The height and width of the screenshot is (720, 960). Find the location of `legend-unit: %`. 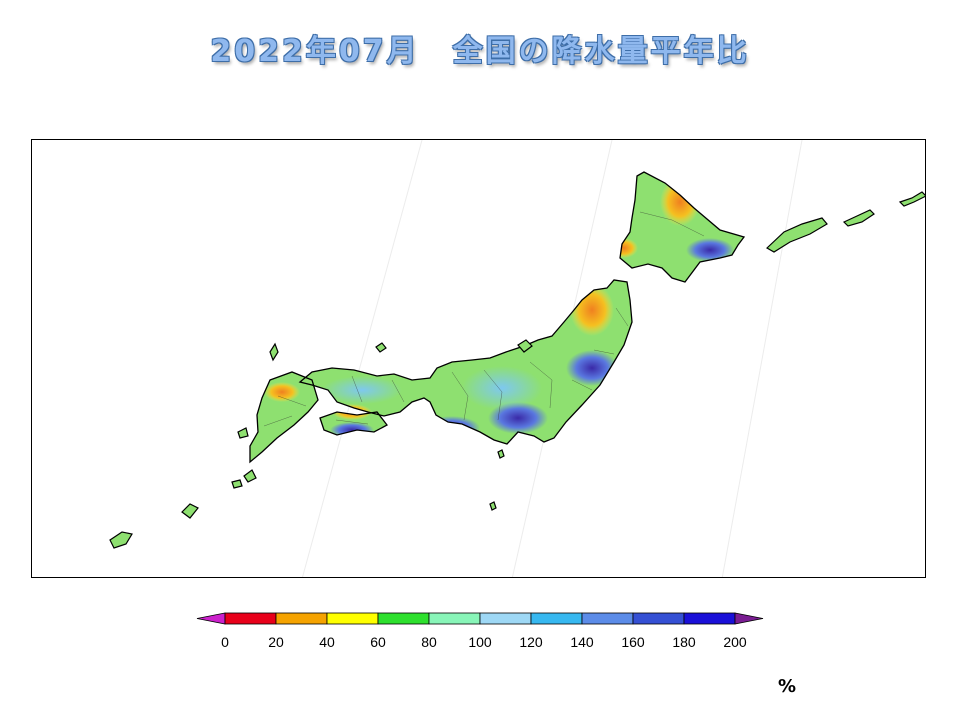

legend-unit: % is located at coordinates (787, 686).